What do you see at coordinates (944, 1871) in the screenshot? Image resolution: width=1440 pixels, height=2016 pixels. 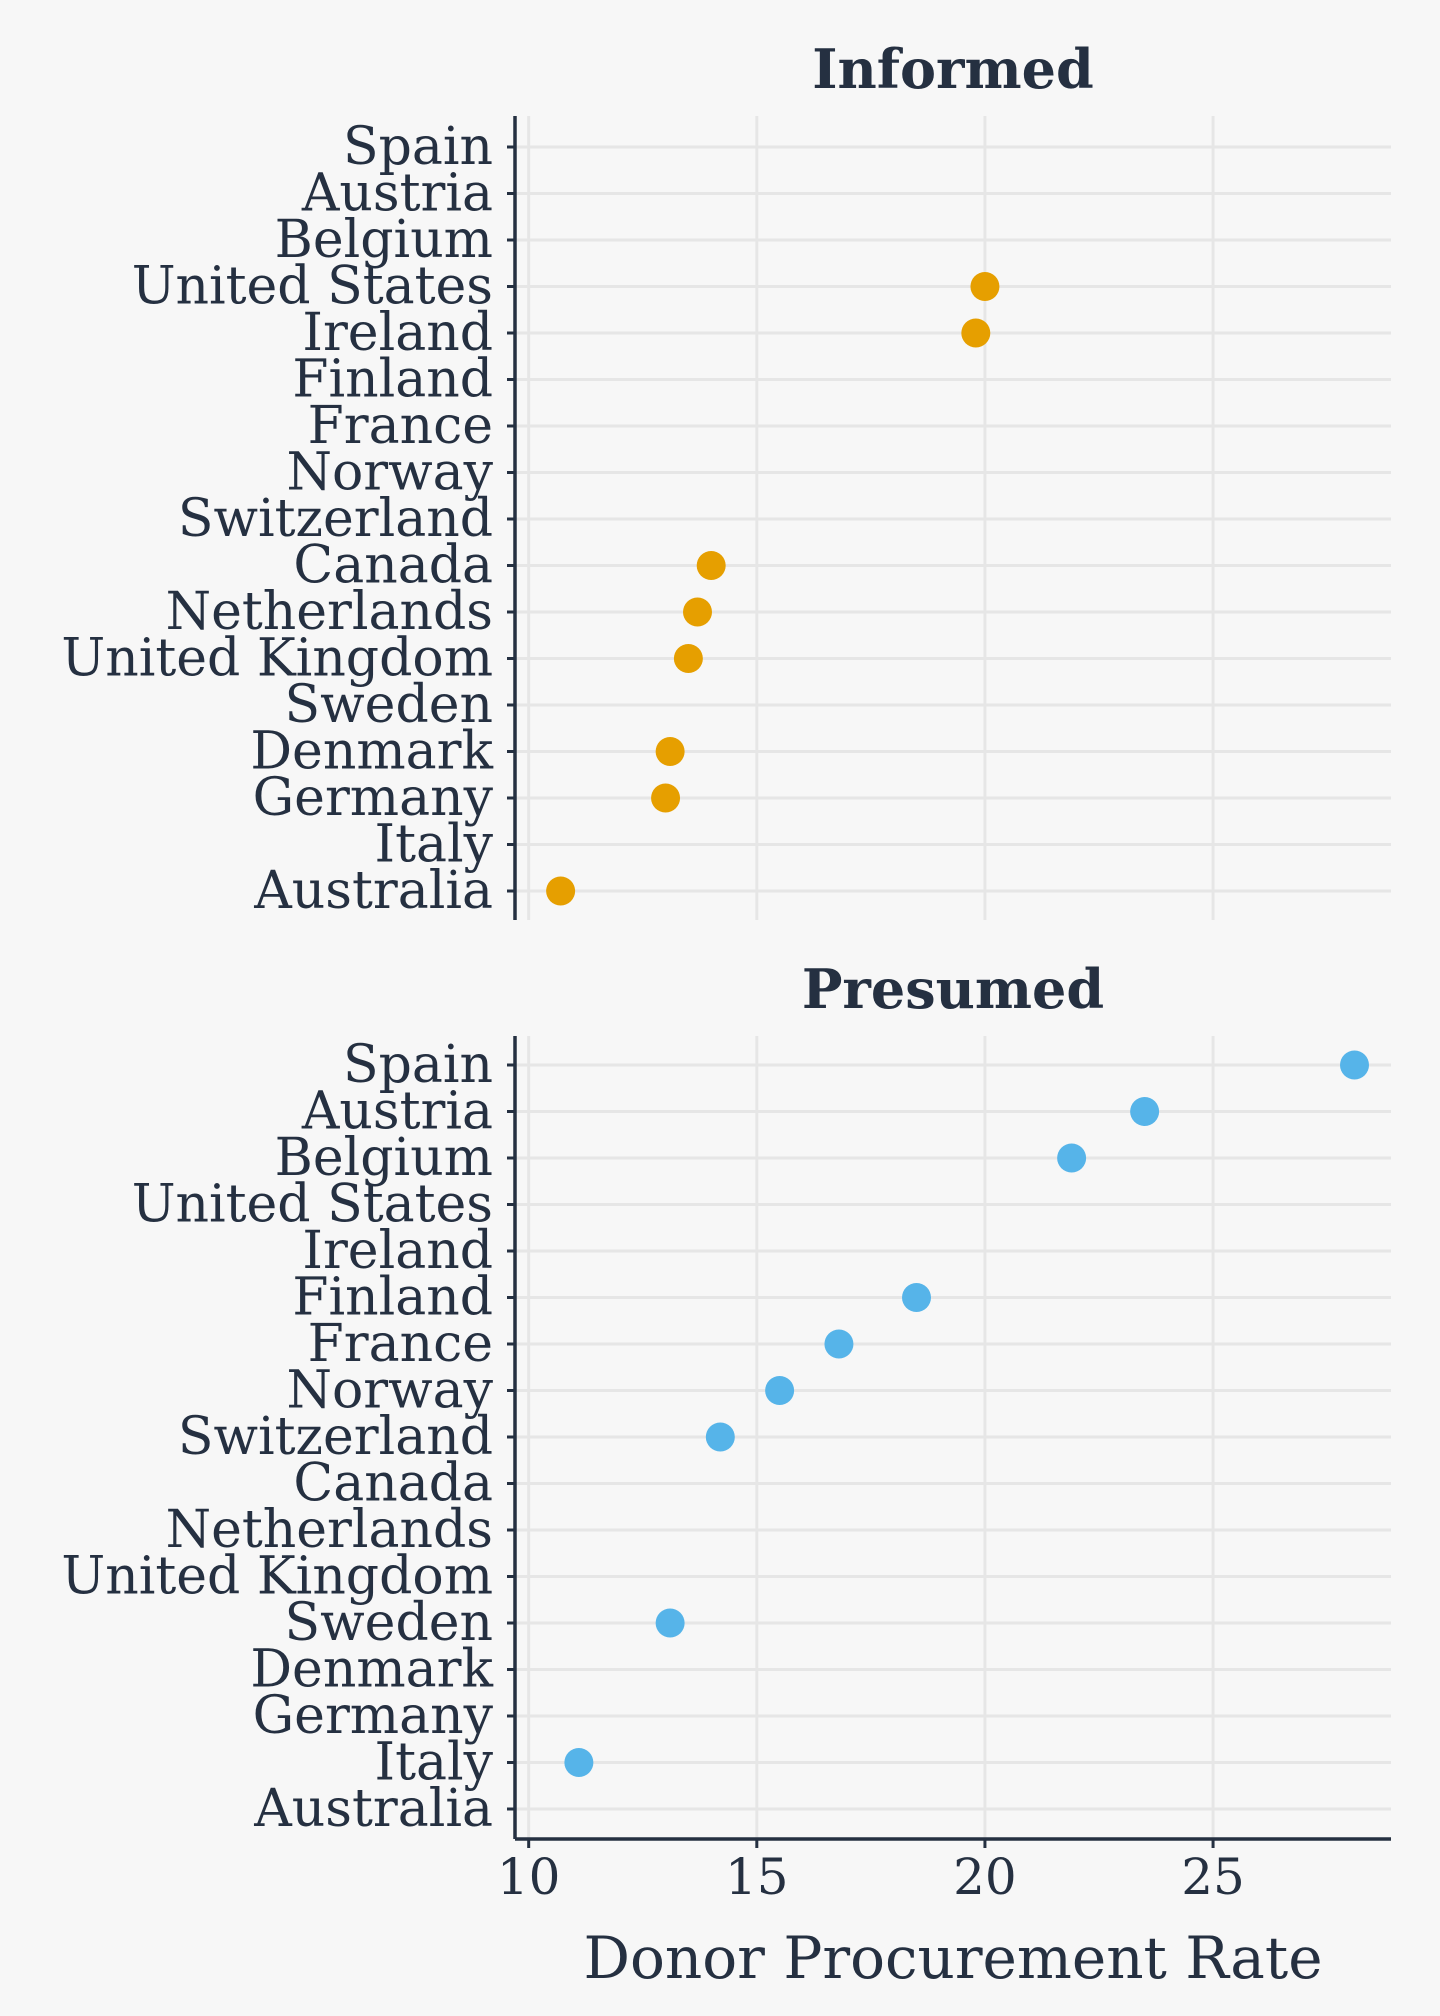 I see `x-axis: 10 15 20 25` at bounding box center [944, 1871].